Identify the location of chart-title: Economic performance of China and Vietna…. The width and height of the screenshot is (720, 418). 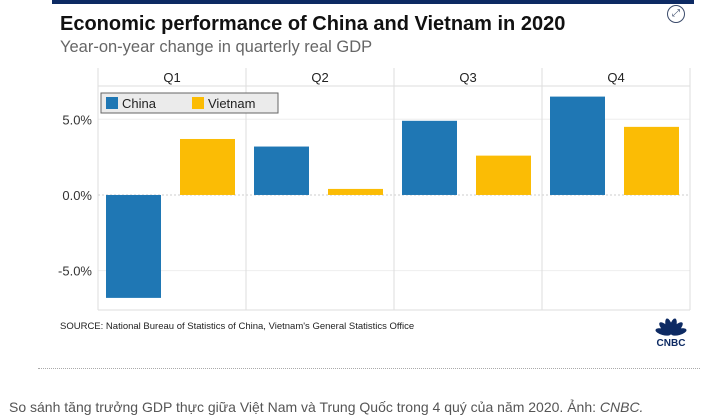
(313, 24).